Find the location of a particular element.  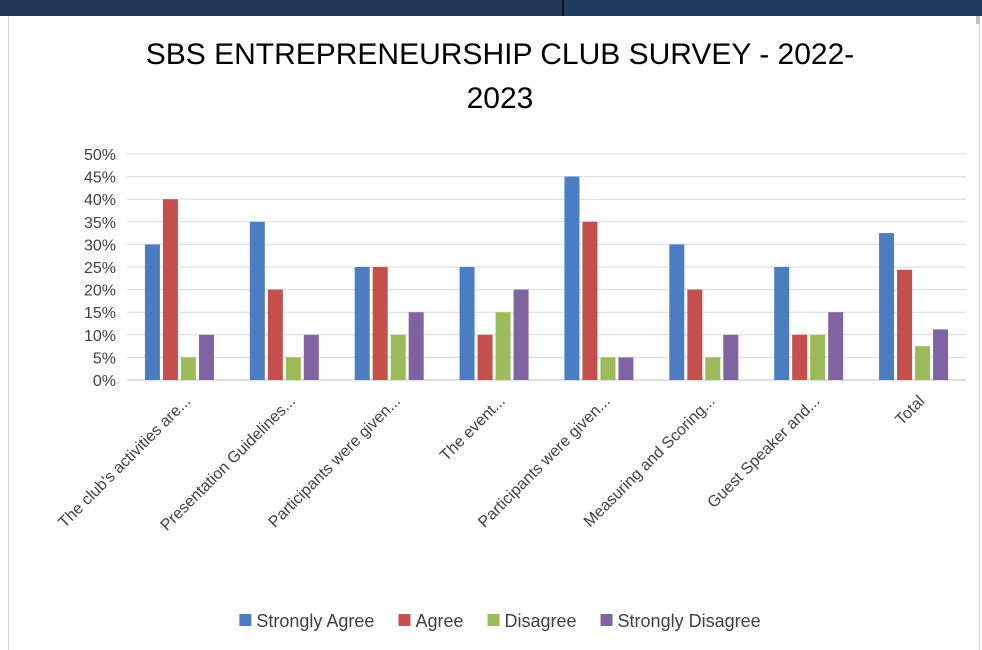

scrollbar-thumb is located at coordinates (978, 20).